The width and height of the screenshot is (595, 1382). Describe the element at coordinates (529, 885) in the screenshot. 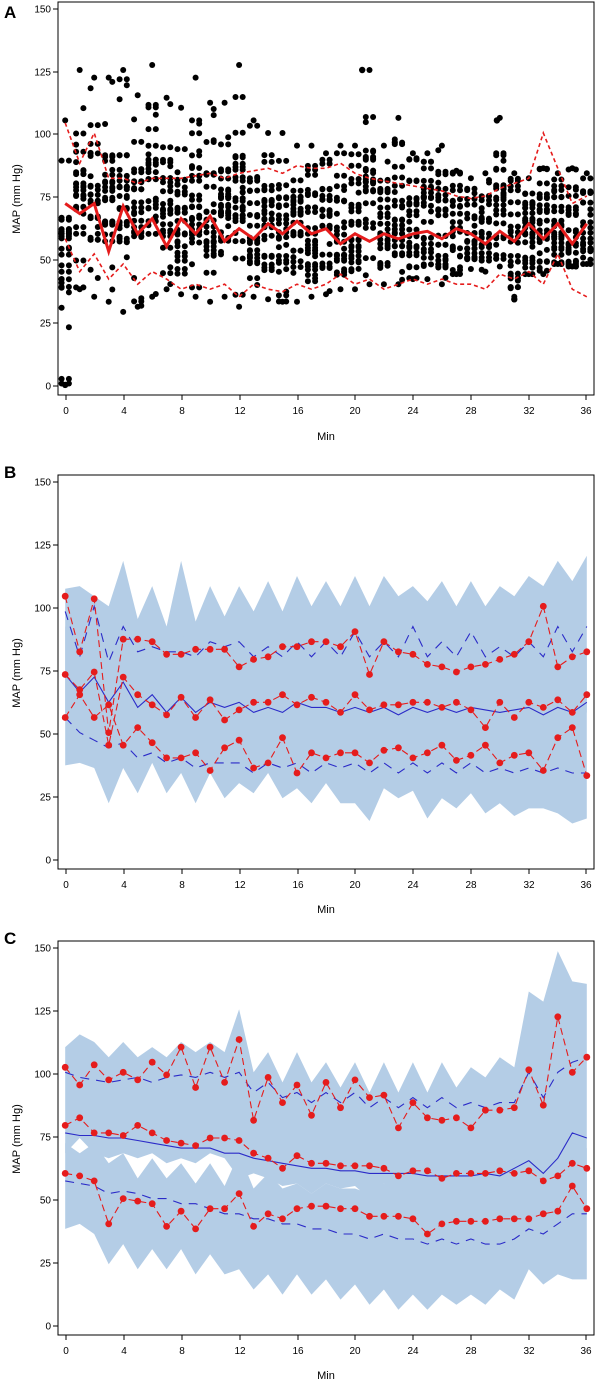

I see `x-tick-label: 32` at that location.